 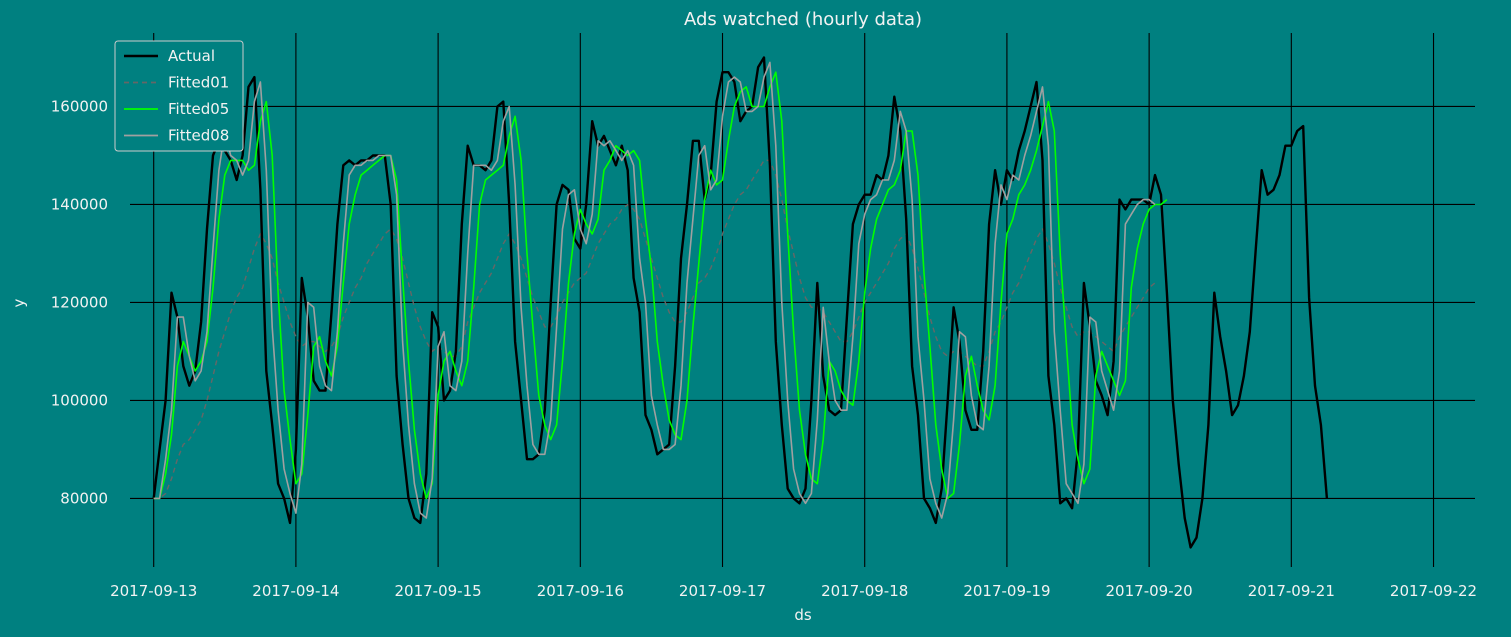 I want to click on chart-title: Ads watched (hourly data), so click(x=803, y=19).